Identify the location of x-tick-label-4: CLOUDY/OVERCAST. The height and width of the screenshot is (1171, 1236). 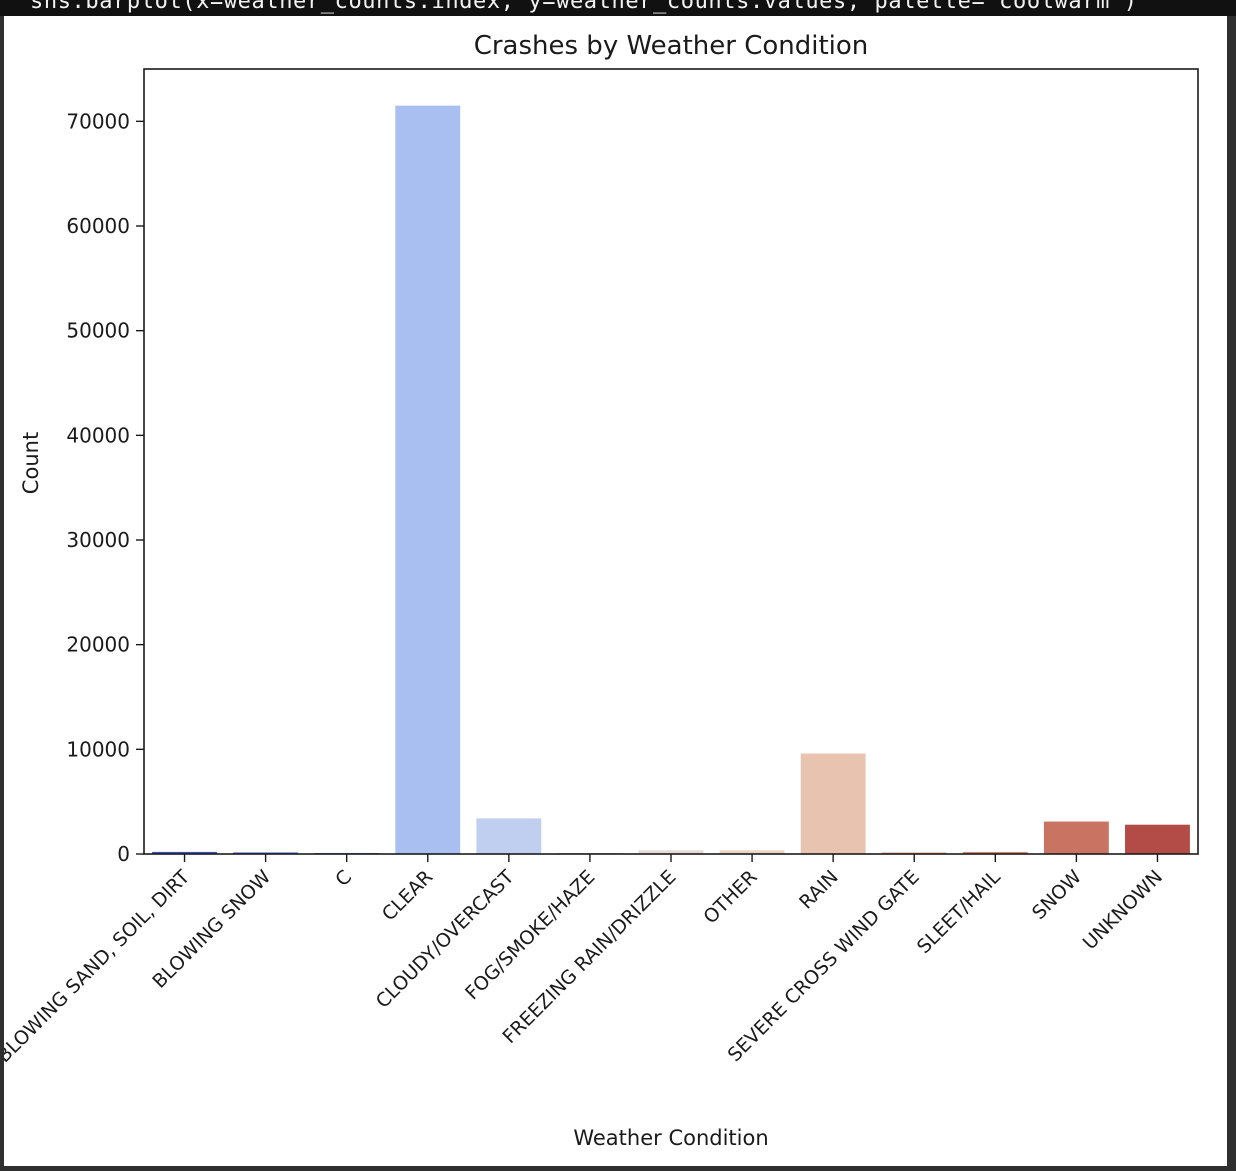
(445, 939).